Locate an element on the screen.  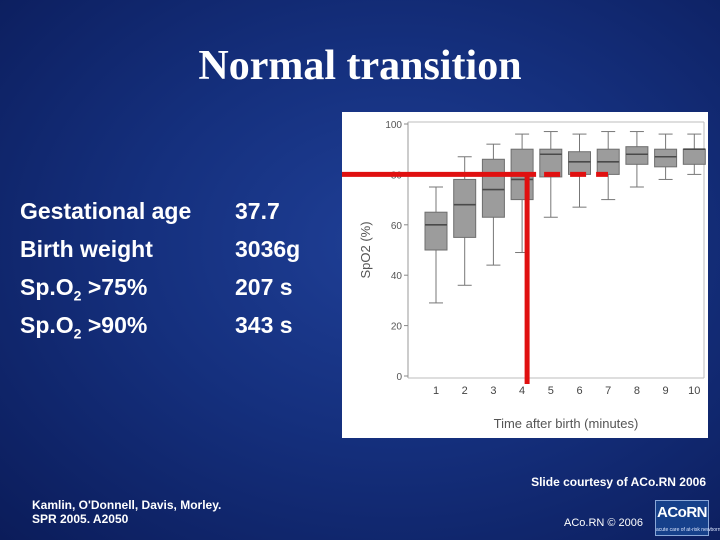
citation-line-2: SPR 2005. A2050 is located at coordinates (80, 519).